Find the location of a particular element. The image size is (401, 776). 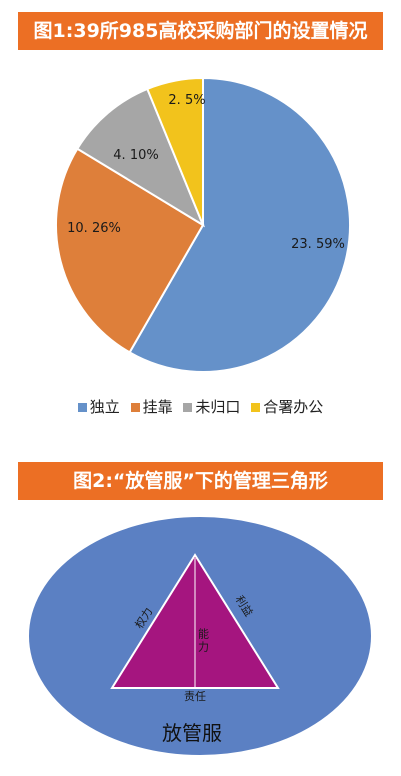

pie-data-label-2: 4. 10% is located at coordinates (135, 155).